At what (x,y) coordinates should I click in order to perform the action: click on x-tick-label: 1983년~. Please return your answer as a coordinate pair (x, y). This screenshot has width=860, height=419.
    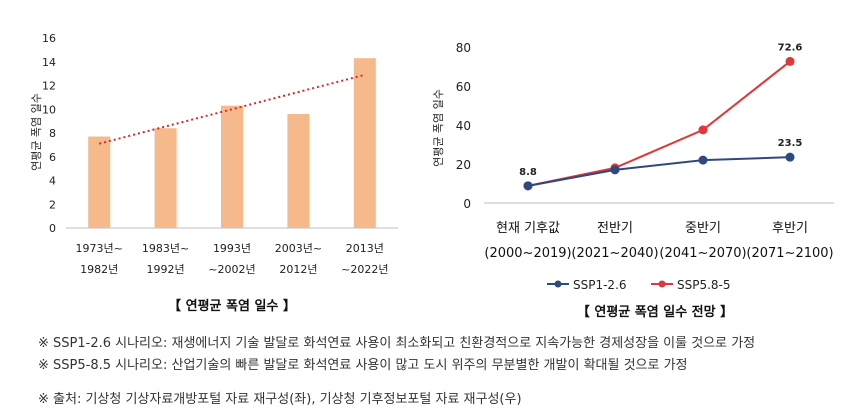
    Looking at the image, I should click on (165, 248).